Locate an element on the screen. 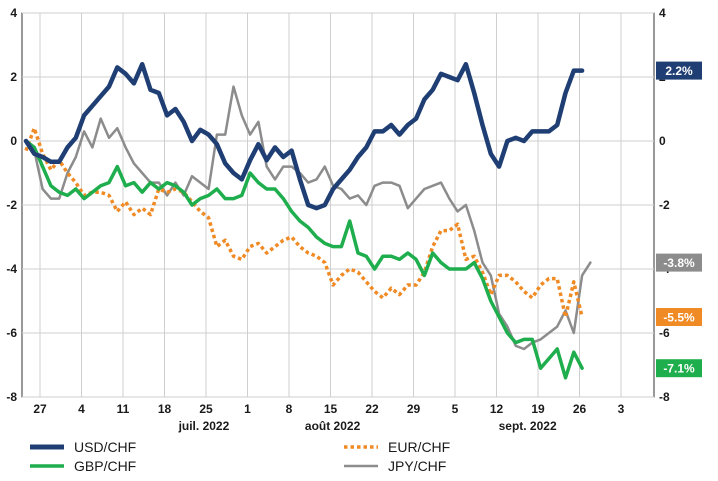 The width and height of the screenshot is (718, 481). y-tick-label-left: 2 is located at coordinates (13, 77).